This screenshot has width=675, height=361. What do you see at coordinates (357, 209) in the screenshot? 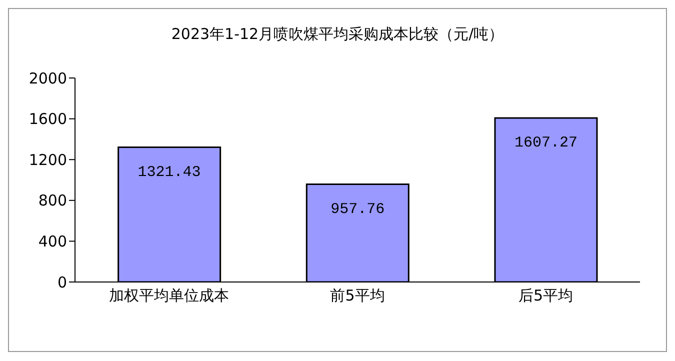
I see `data-label: 957.76` at bounding box center [357, 209].